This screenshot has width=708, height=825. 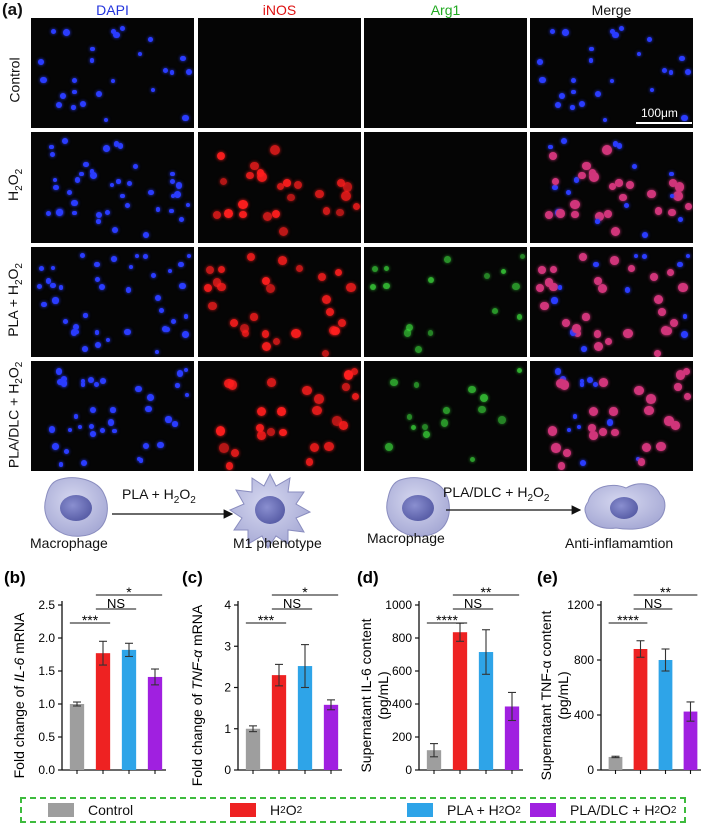 What do you see at coordinates (159, 496) in the screenshot?
I see `schematic-left-arrow-label: PLA + H2O2` at bounding box center [159, 496].